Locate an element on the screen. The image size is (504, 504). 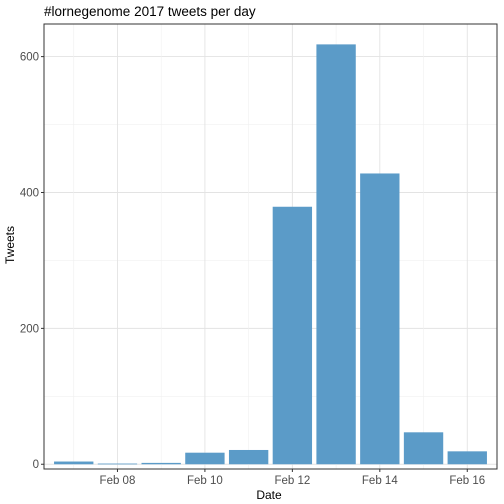
x-axis-title: Date is located at coordinates (269, 495).